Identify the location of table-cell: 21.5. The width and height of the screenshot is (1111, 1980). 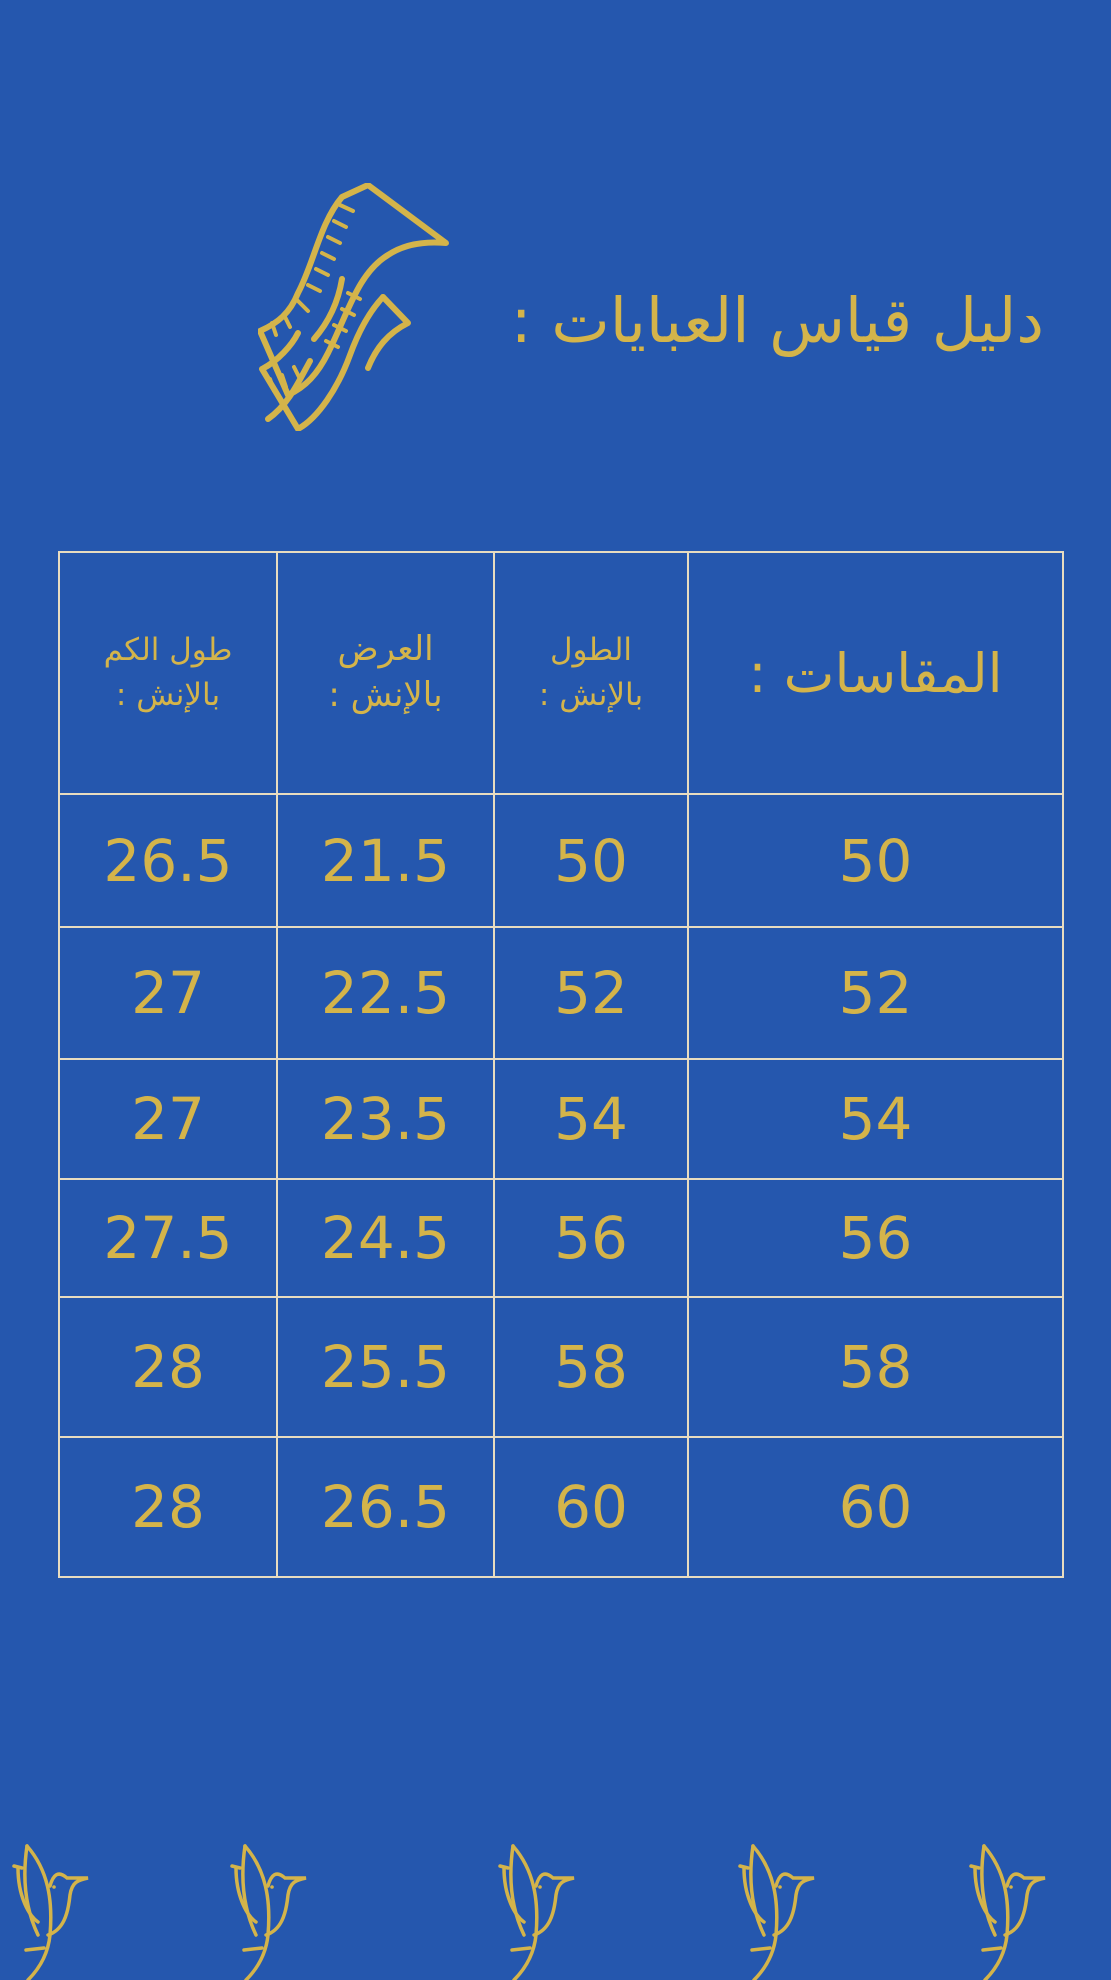
(385, 860).